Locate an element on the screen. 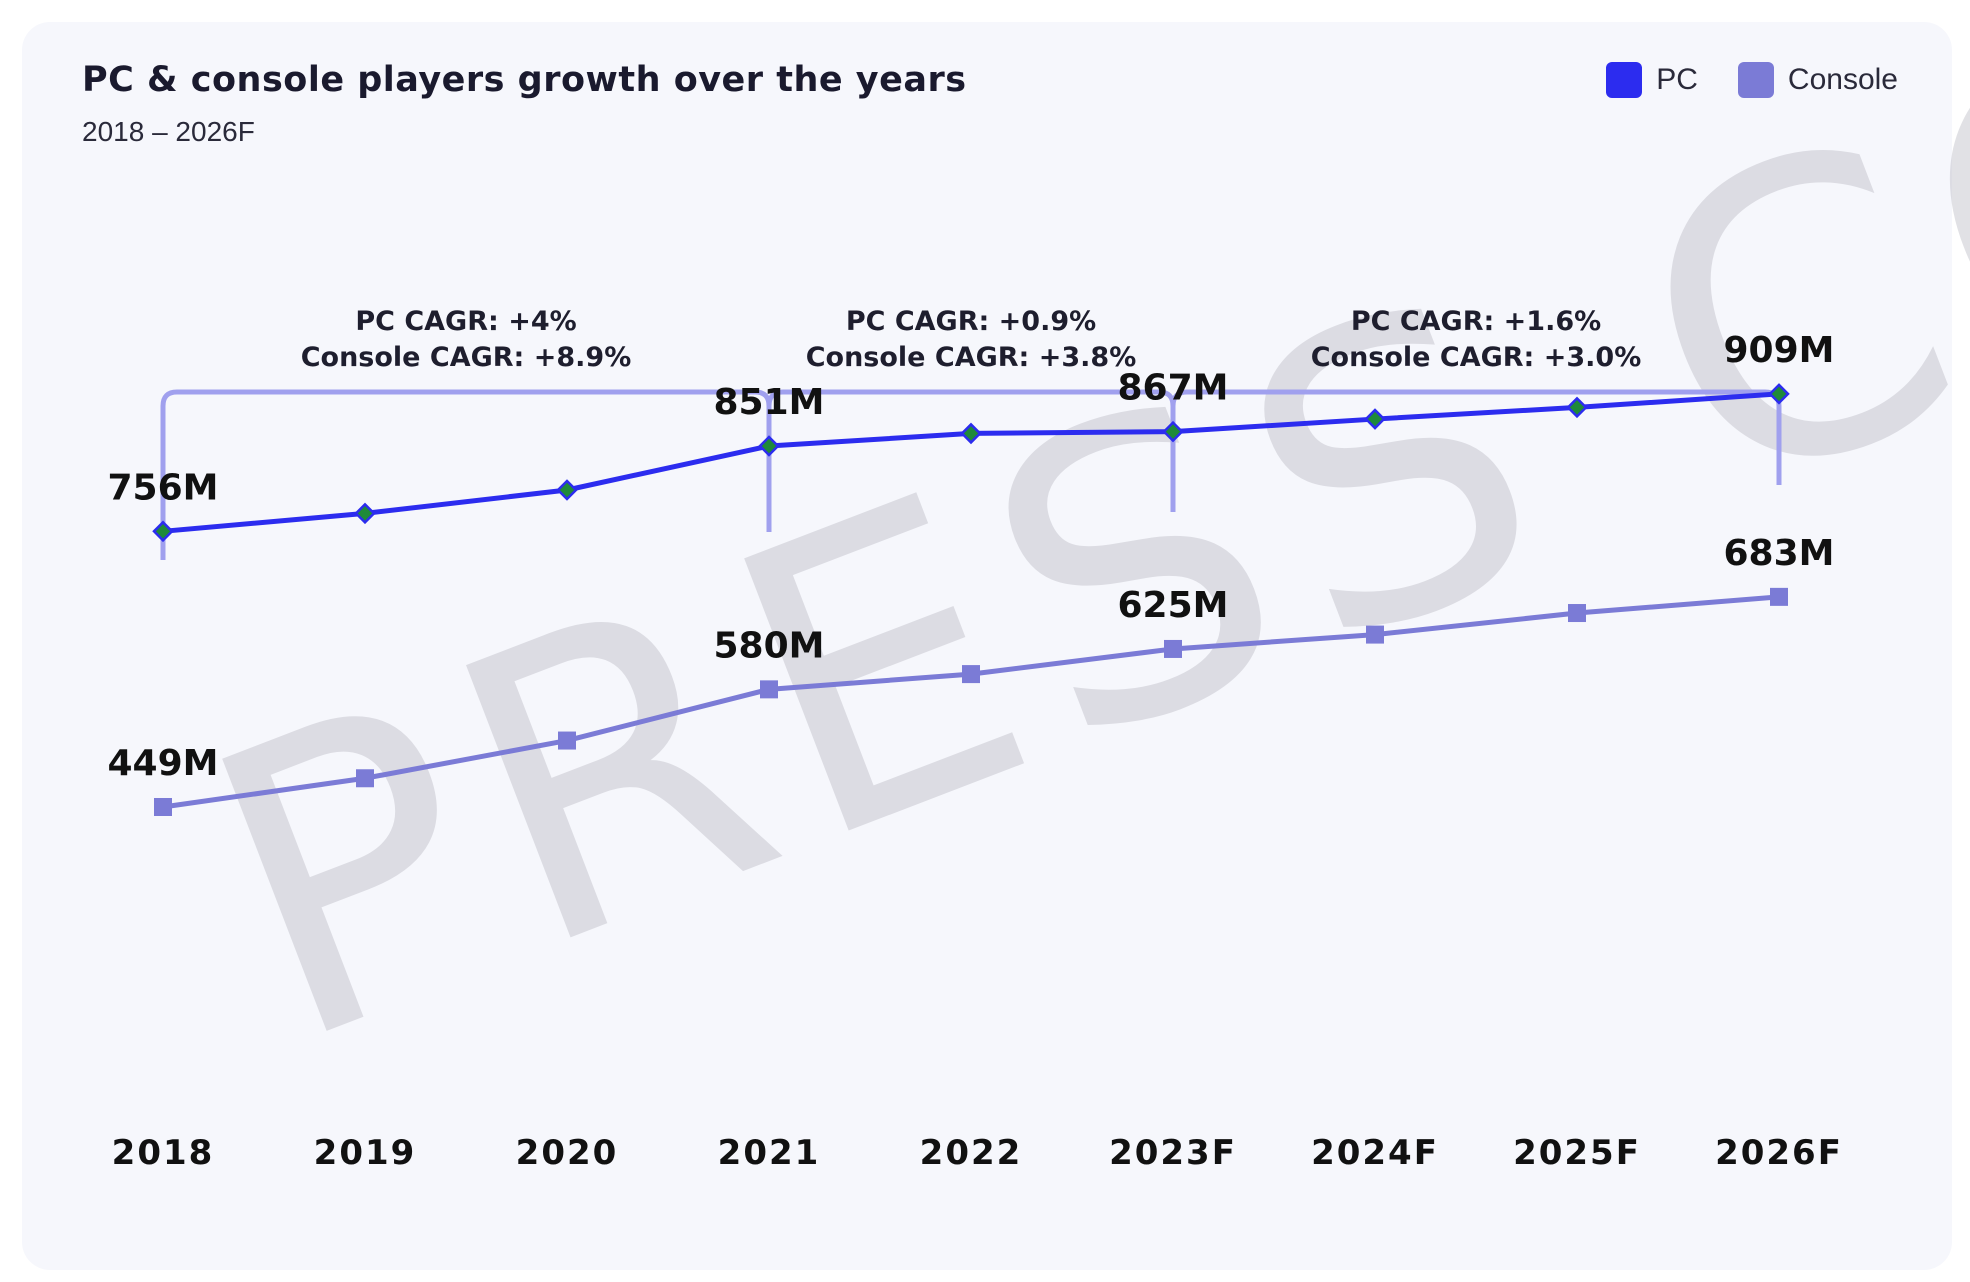 The width and height of the screenshot is (1970, 1282). cagr-label-pc: PC CAGR: +4% is located at coordinates (465, 321).